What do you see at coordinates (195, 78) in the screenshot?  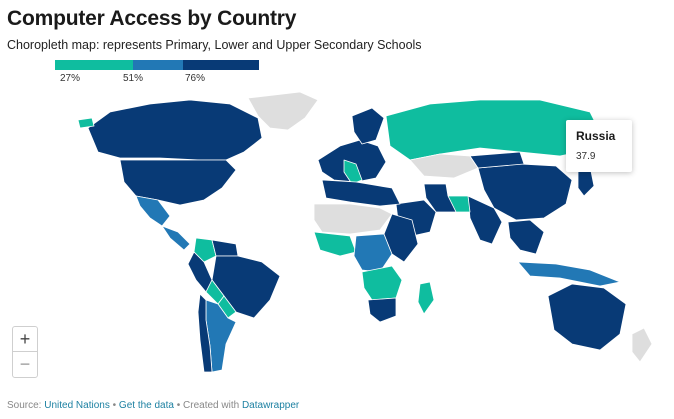 I see `legend-label-76: 76%` at bounding box center [195, 78].